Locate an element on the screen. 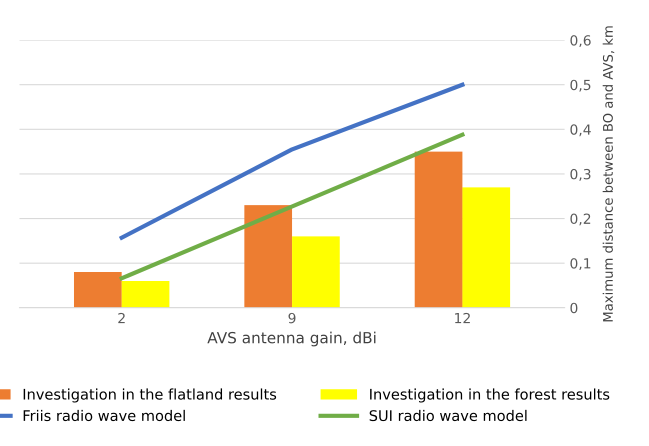 This screenshot has height=446, width=649. y-axis-title: Maximum distance between BO and AVS, km is located at coordinates (608, 174).